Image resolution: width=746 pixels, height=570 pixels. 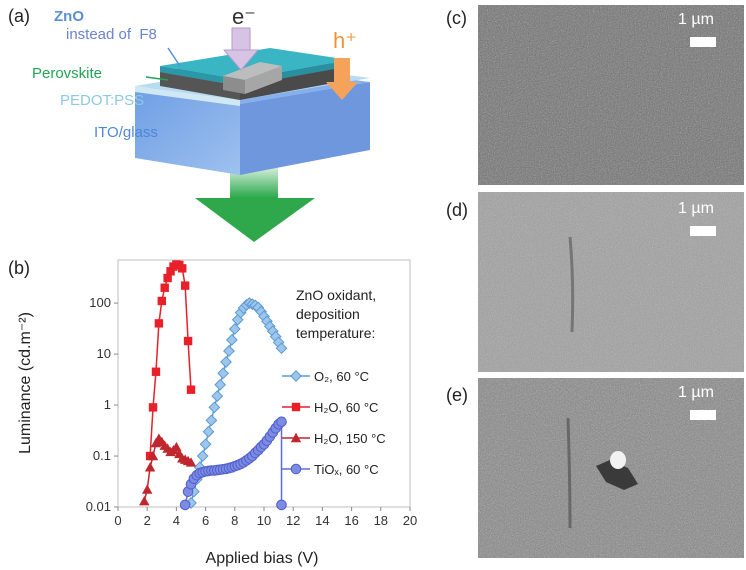 What do you see at coordinates (322, 520) in the screenshot?
I see `x-tick-label: 14` at bounding box center [322, 520].